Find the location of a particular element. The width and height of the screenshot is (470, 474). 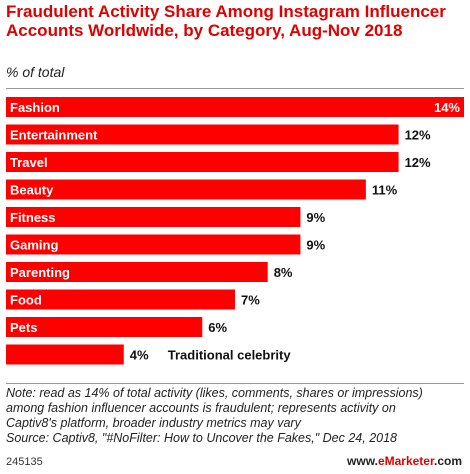

bar-traditional-celebrity is located at coordinates (65, 354).